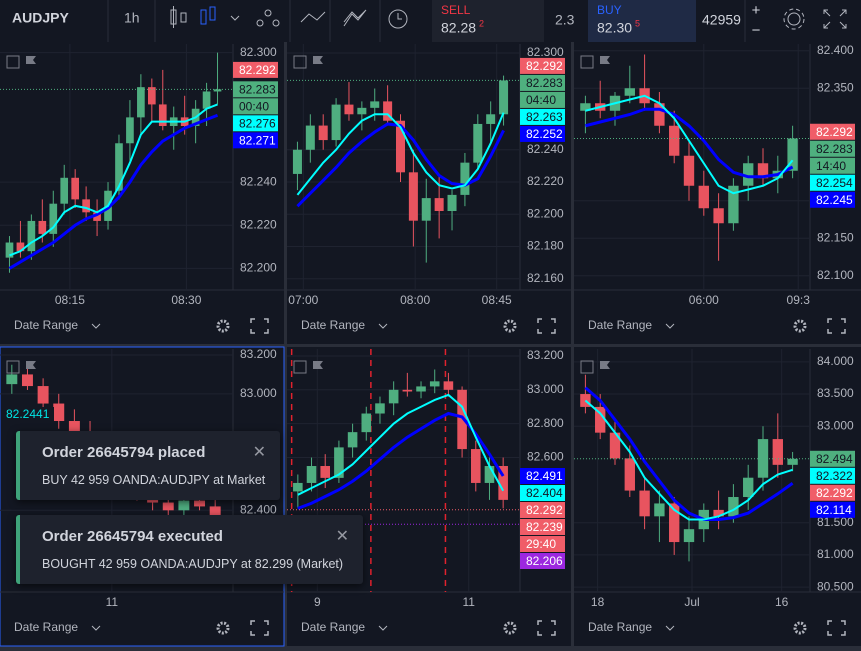 The image size is (861, 651). I want to click on qty-minus: −, so click(756, 30).